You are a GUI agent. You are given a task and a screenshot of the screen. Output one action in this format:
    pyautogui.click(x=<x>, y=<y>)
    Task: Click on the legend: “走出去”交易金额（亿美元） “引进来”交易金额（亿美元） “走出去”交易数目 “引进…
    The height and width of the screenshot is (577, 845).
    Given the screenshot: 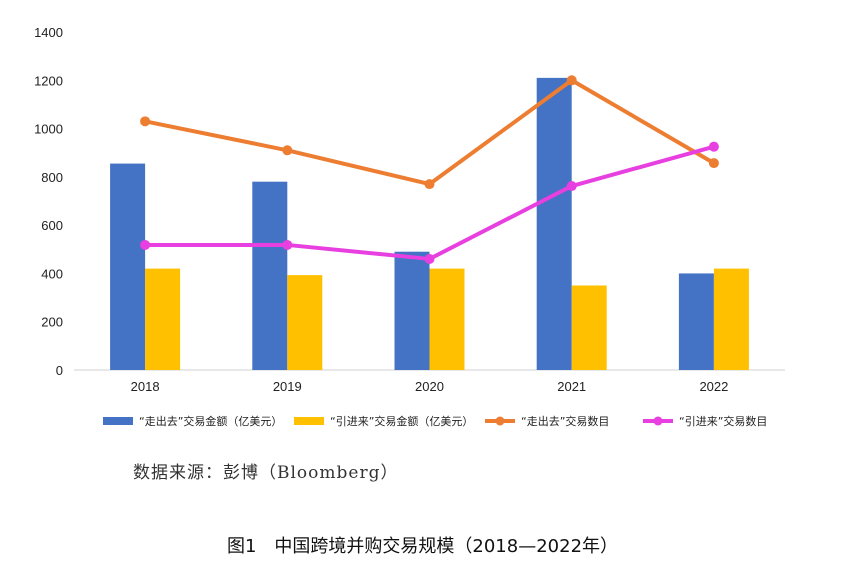 What is the action you would take?
    pyautogui.click(x=435, y=421)
    